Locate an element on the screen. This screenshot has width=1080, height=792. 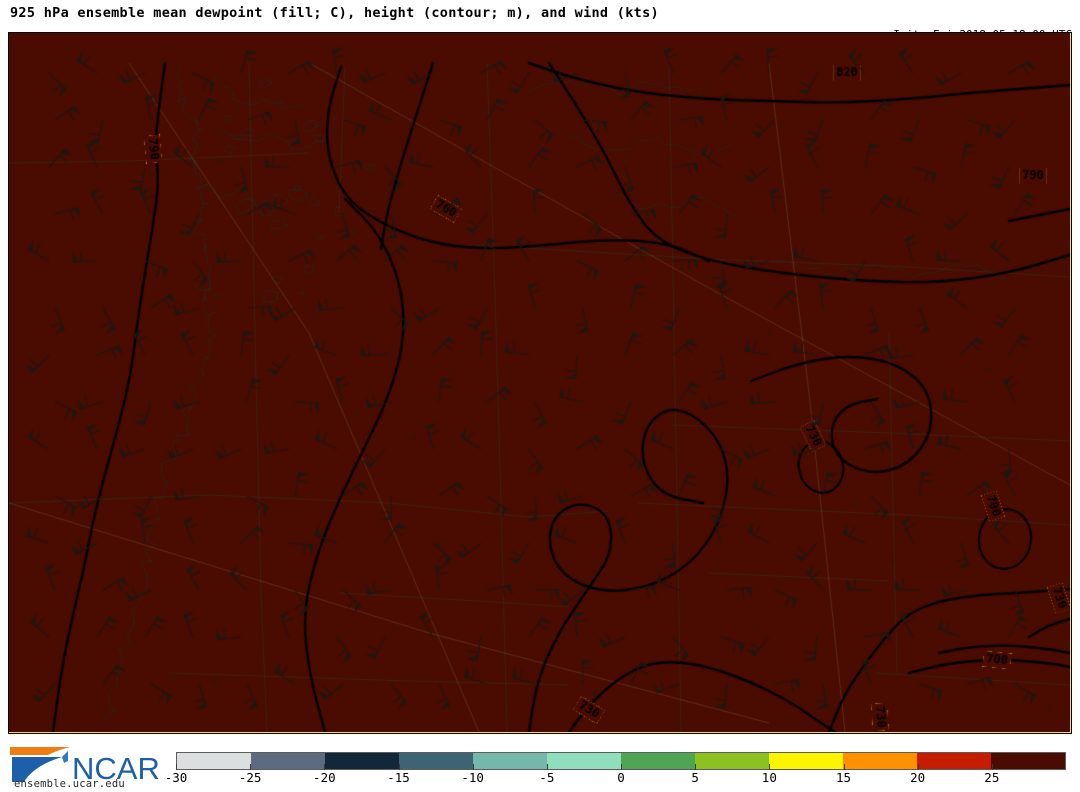
colorbar-tick-label: 20 is located at coordinates (918, 777).